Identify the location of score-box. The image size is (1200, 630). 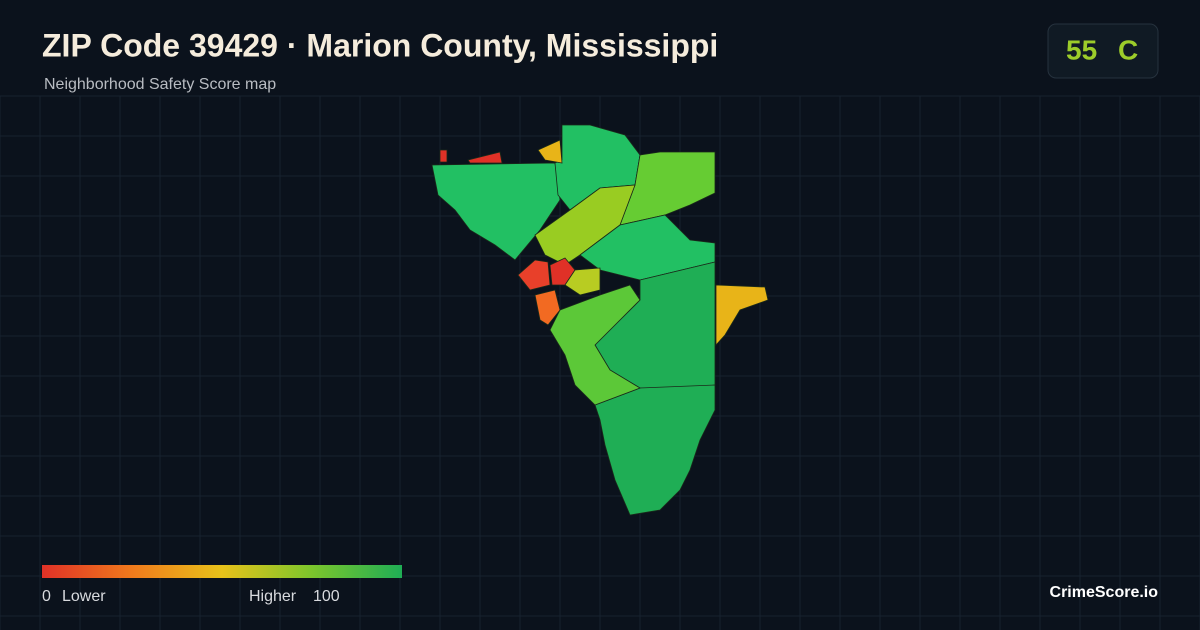
(1103, 51).